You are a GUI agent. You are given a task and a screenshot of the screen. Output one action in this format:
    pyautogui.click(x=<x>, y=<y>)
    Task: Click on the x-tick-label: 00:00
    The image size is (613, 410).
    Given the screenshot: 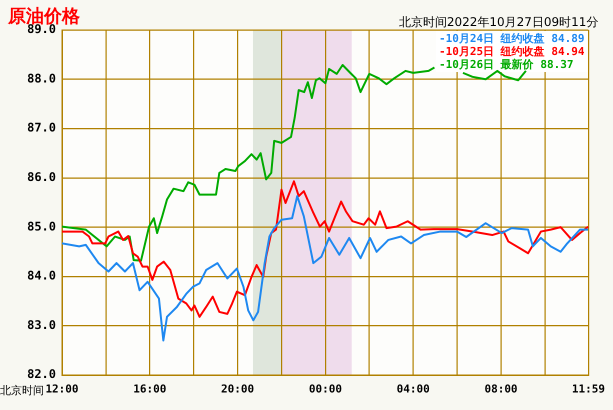 What is the action you would take?
    pyautogui.click(x=325, y=389)
    